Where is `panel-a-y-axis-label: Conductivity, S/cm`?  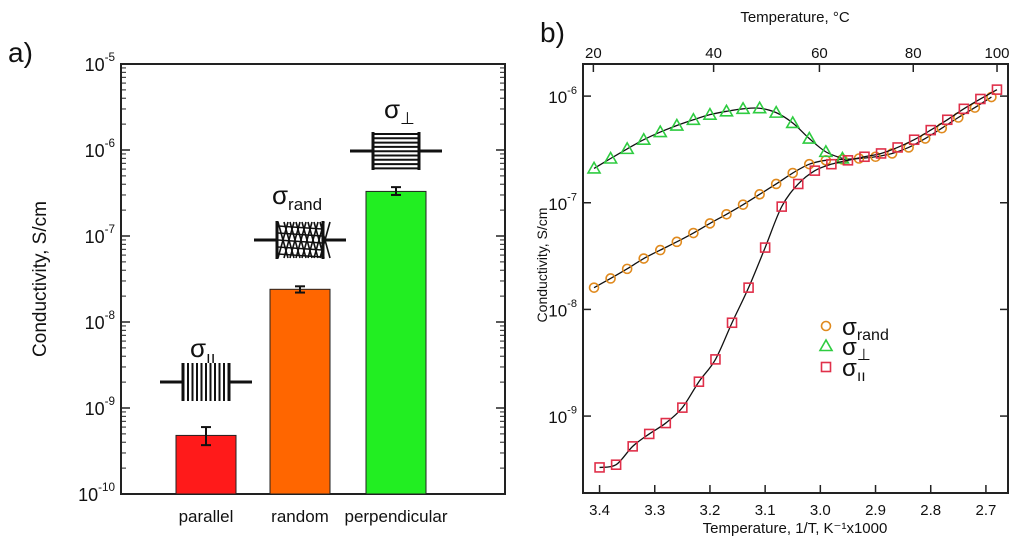
panel-a-y-axis-label: Conductivity, S/cm is located at coordinates (40, 279).